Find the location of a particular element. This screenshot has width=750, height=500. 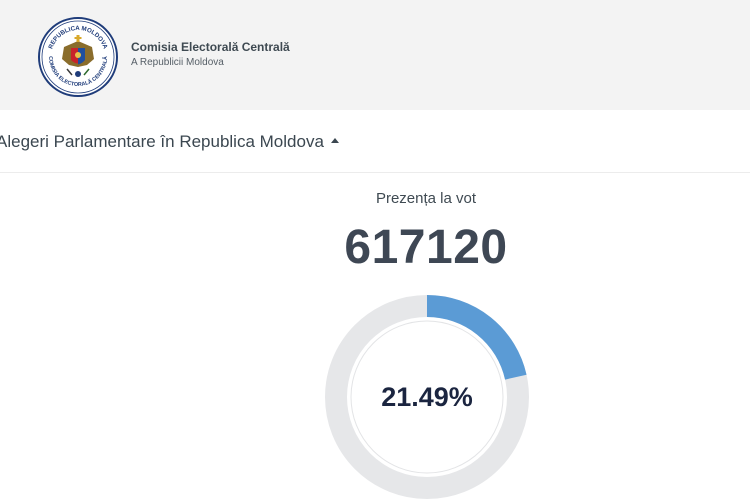

gauge-fill is located at coordinates (427, 397).